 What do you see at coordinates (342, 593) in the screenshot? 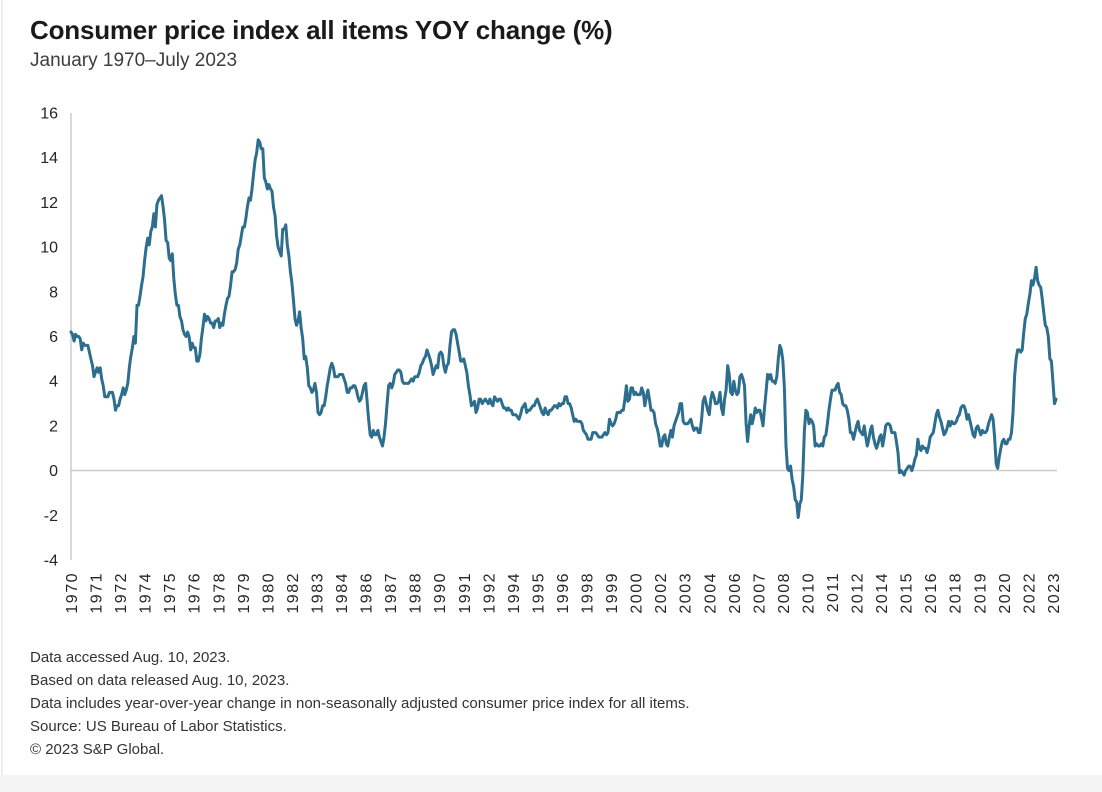
I see `x-tick-label: 1984` at bounding box center [342, 593].